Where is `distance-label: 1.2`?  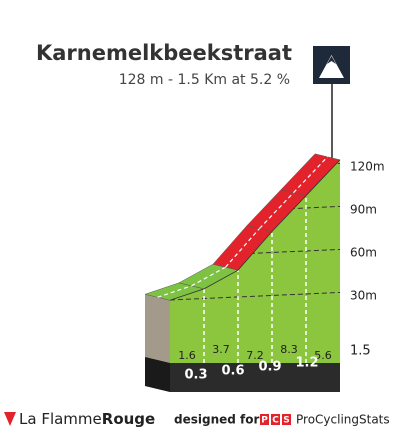 distance-label: 1.2 is located at coordinates (306, 363).